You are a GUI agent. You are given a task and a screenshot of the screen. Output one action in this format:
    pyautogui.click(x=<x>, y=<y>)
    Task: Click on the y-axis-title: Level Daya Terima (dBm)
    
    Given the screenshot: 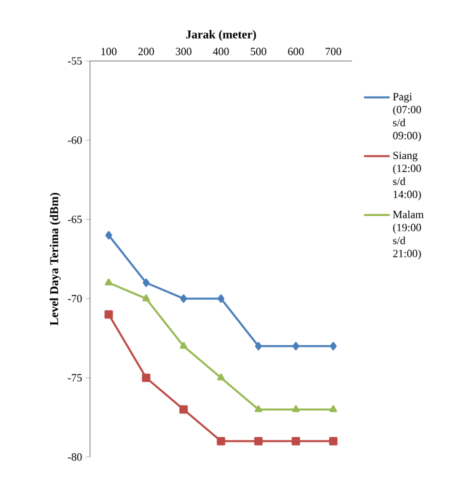 What is the action you would take?
    pyautogui.click(x=55, y=259)
    